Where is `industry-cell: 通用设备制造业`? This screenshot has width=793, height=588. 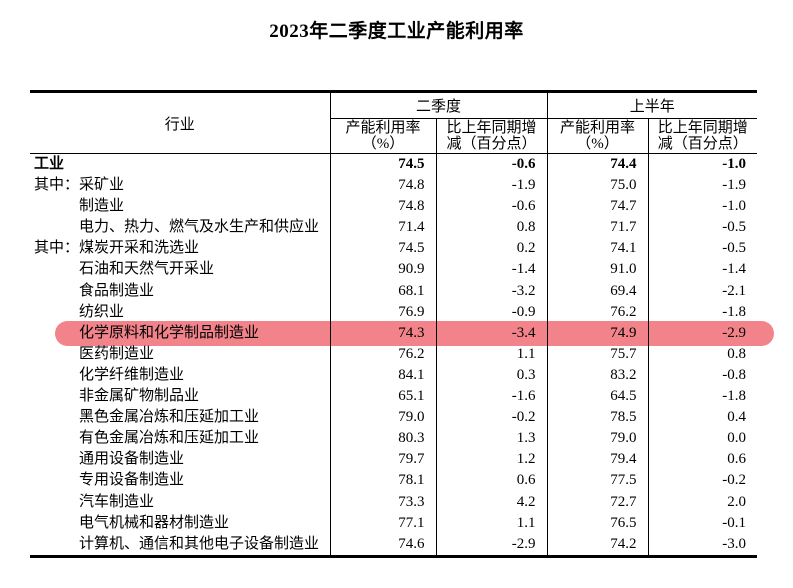
industry-cell: 通用设备制造业 is located at coordinates (180, 460).